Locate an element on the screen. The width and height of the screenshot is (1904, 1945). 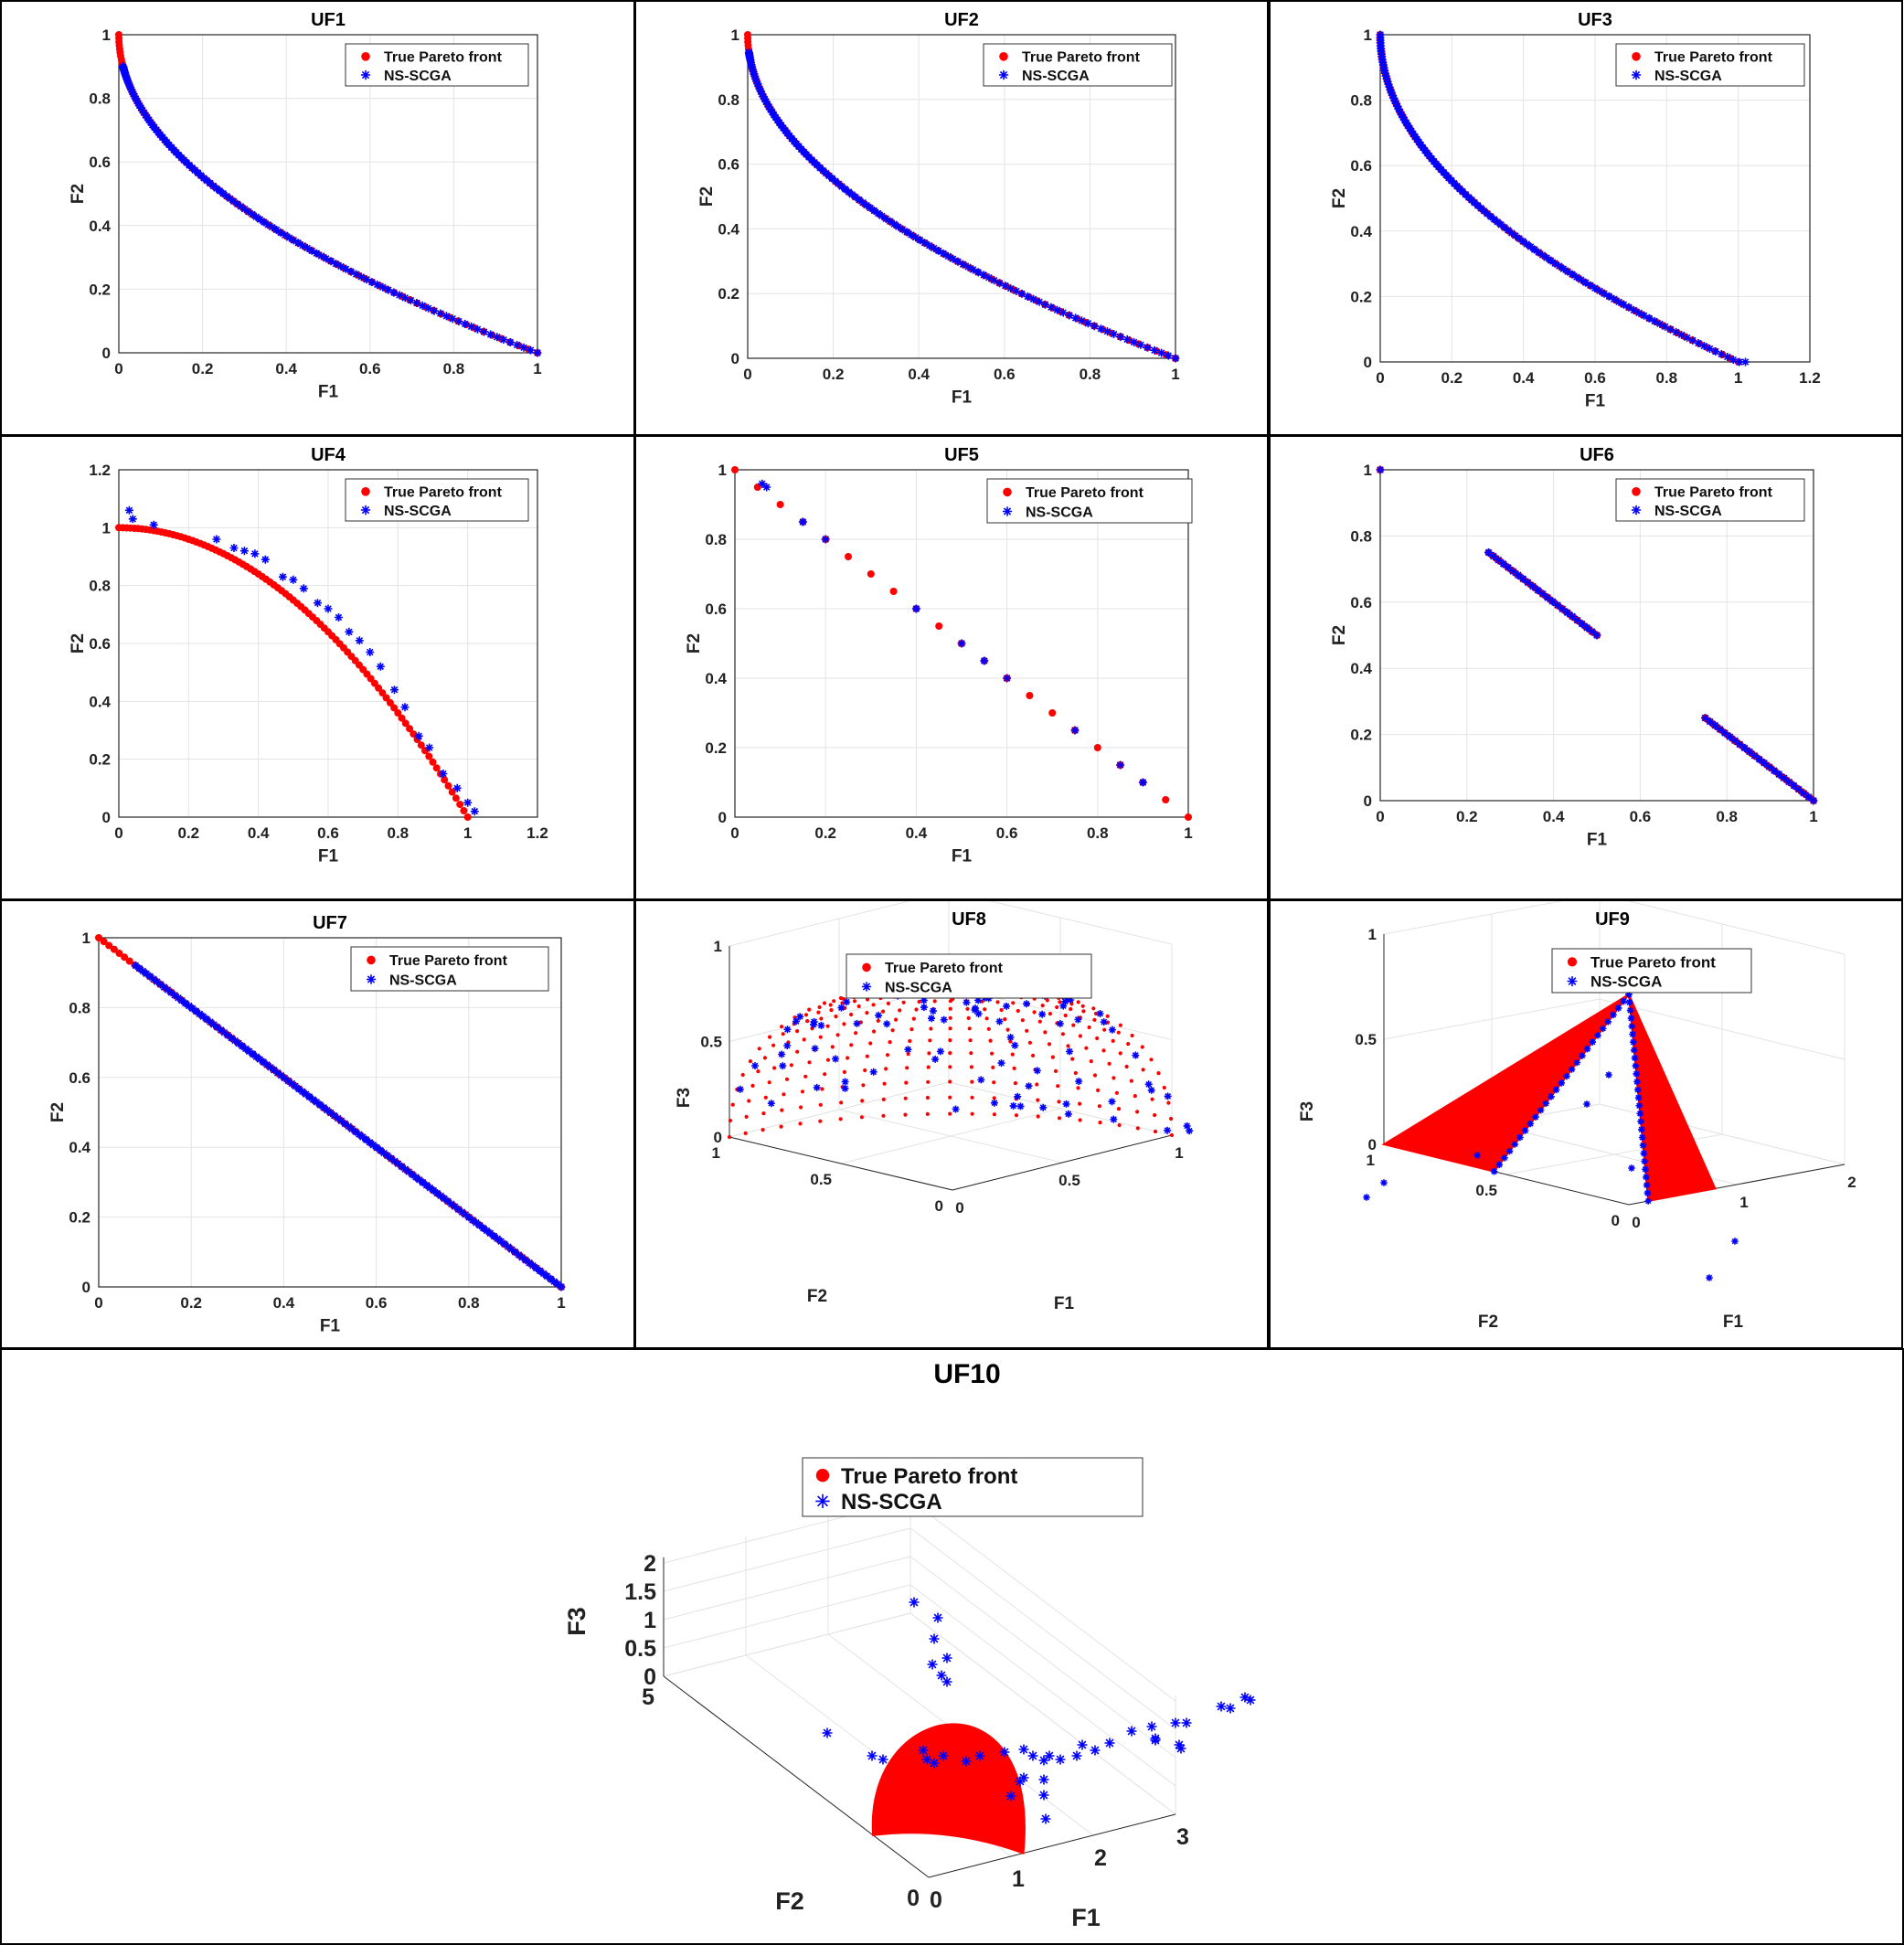
chart-title: UF5 is located at coordinates (961, 455).